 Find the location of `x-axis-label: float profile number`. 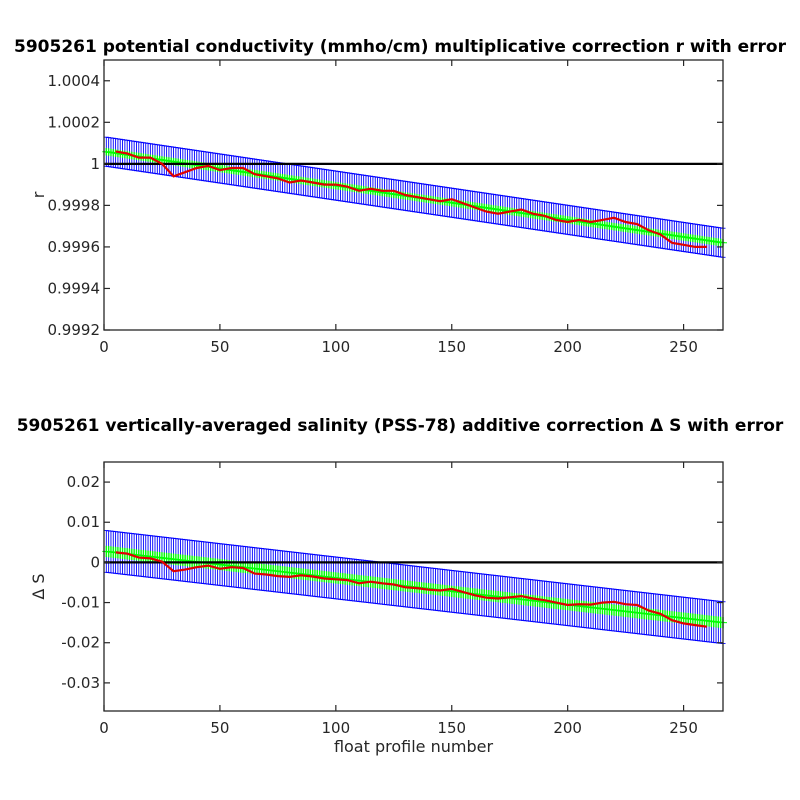

x-axis-label: float profile number is located at coordinates (414, 746).